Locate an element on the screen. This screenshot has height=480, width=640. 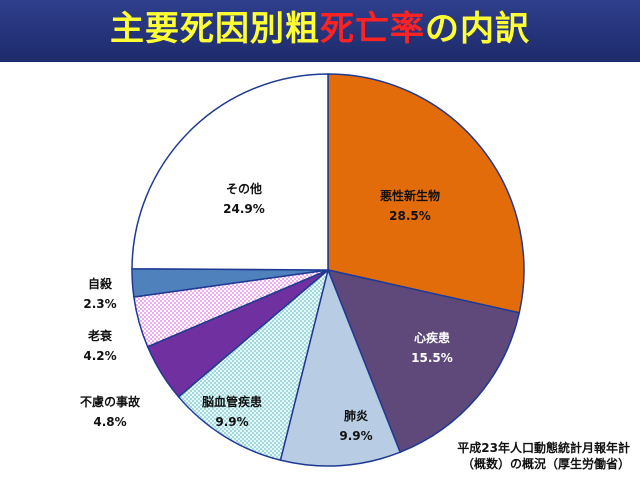
slice-label-1: 心疾患 is located at coordinates (432, 337).